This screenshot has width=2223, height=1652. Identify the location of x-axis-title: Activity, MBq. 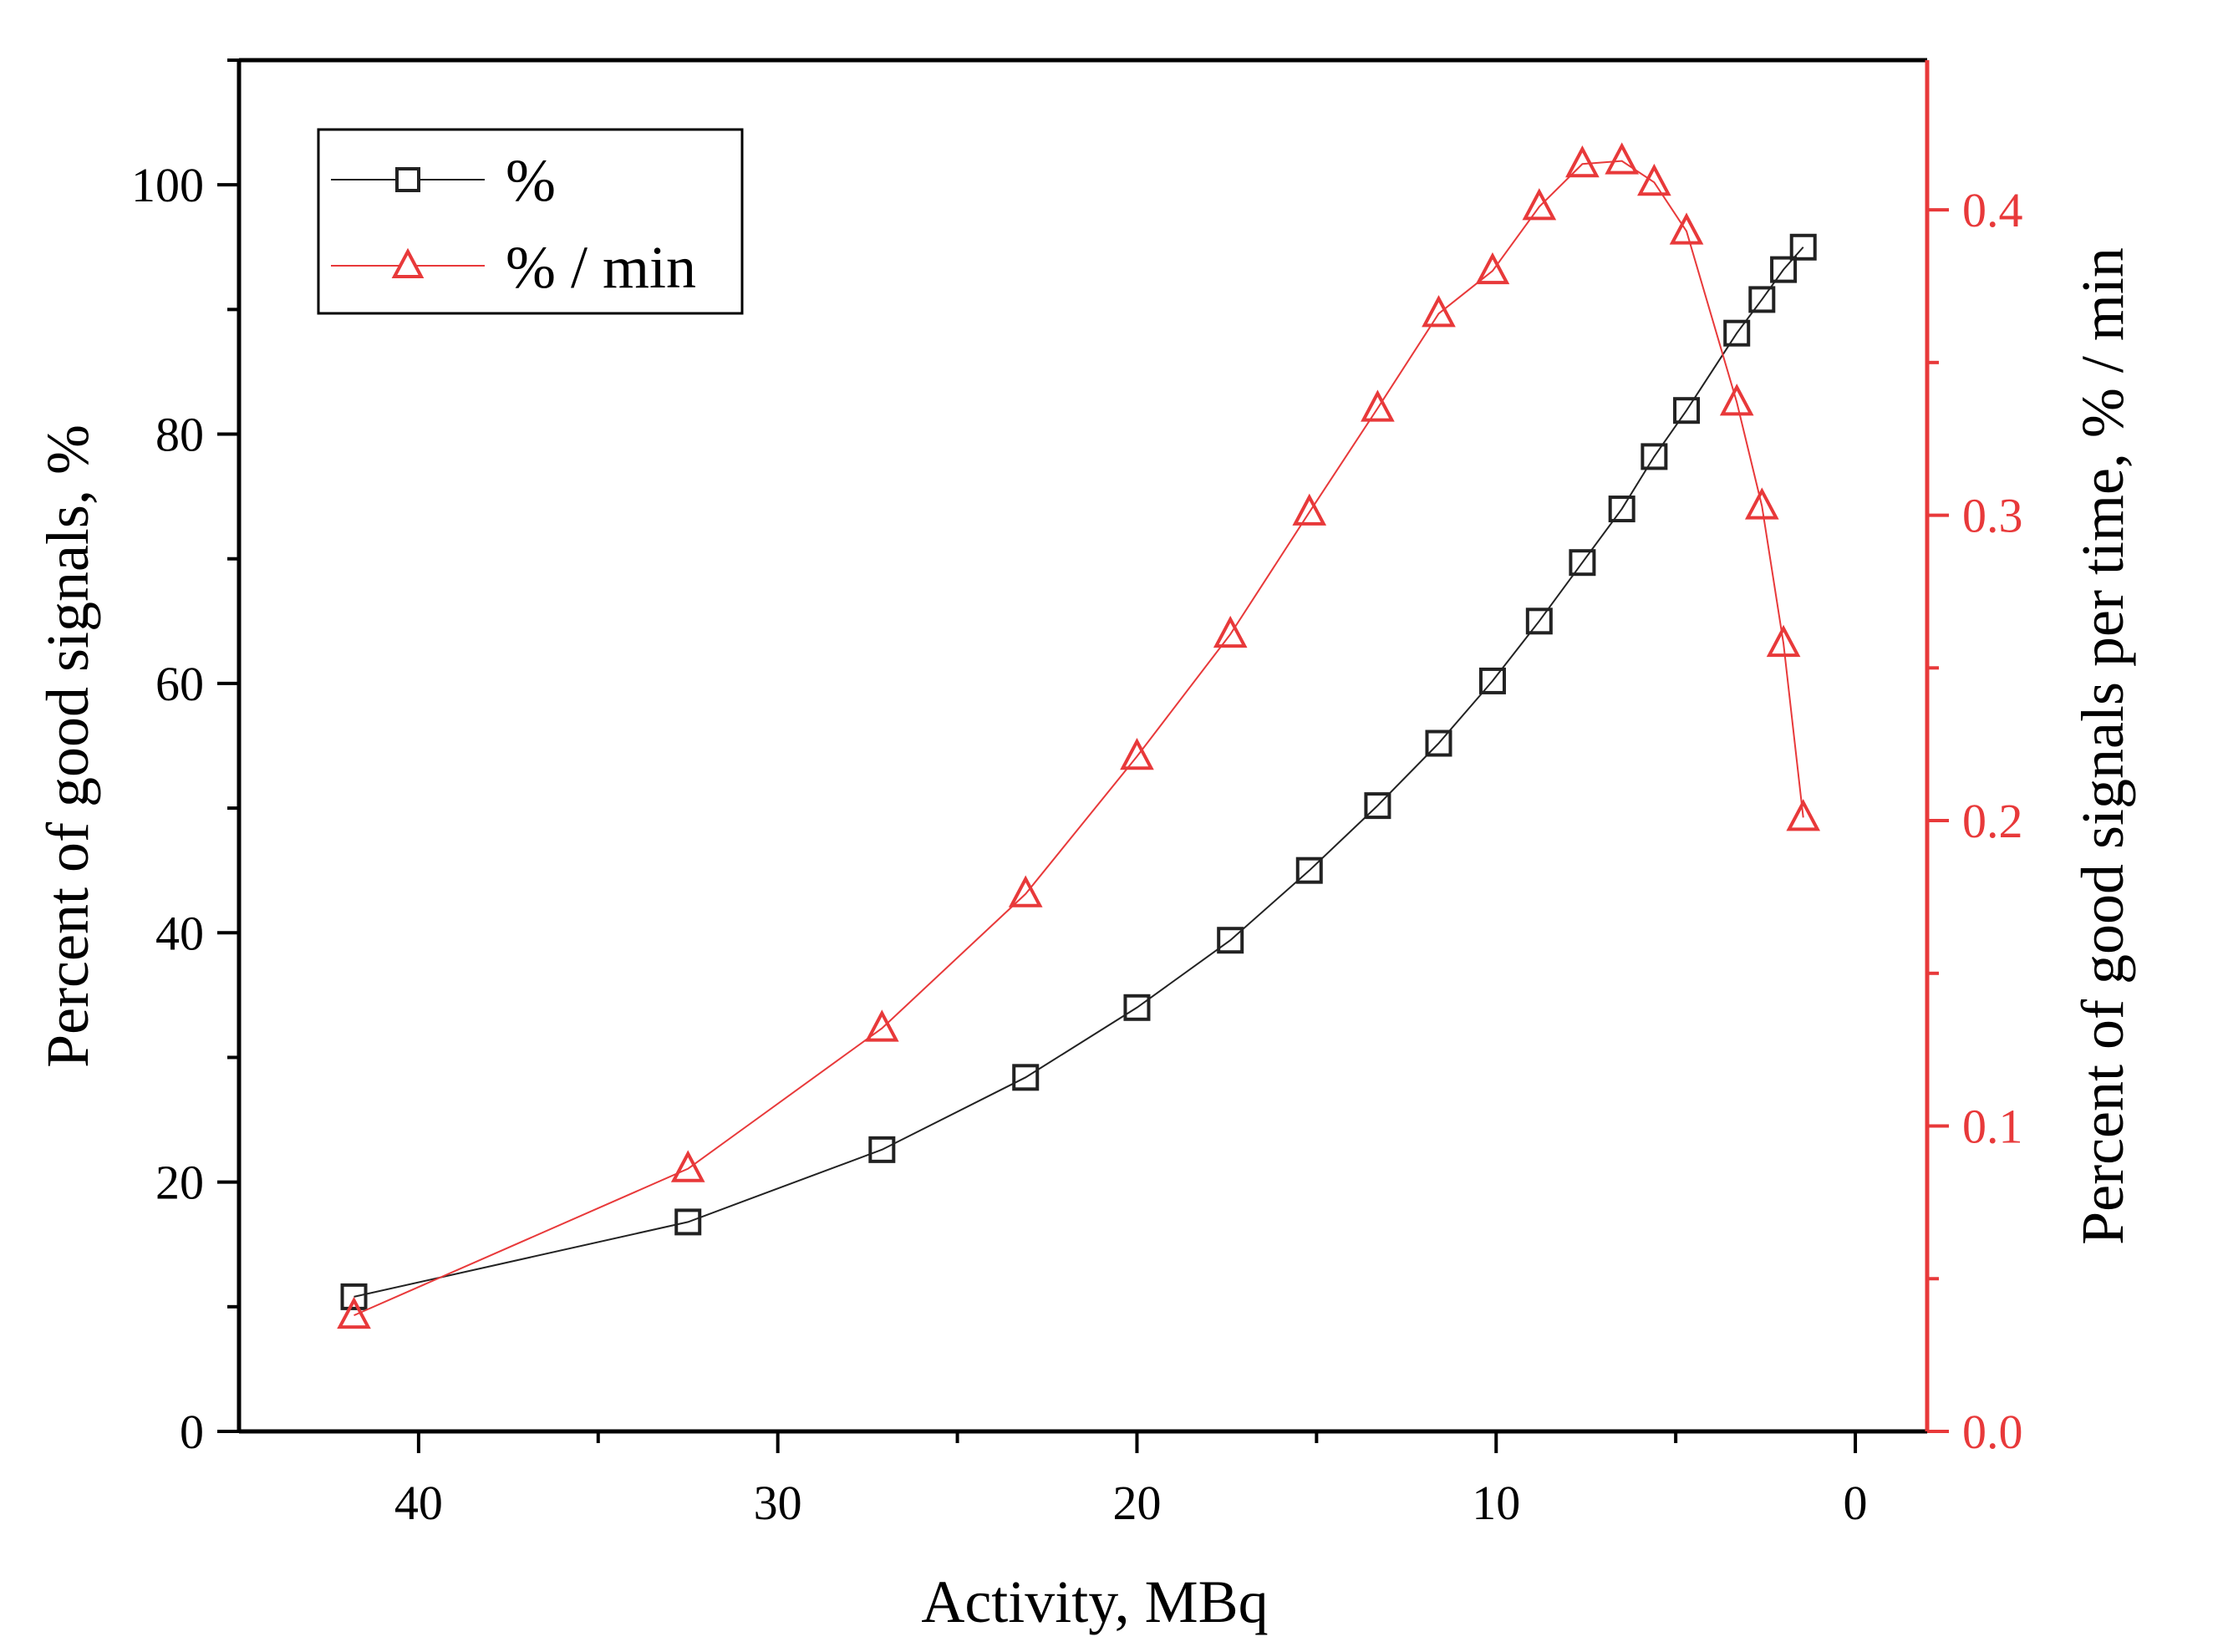
(1094, 1602).